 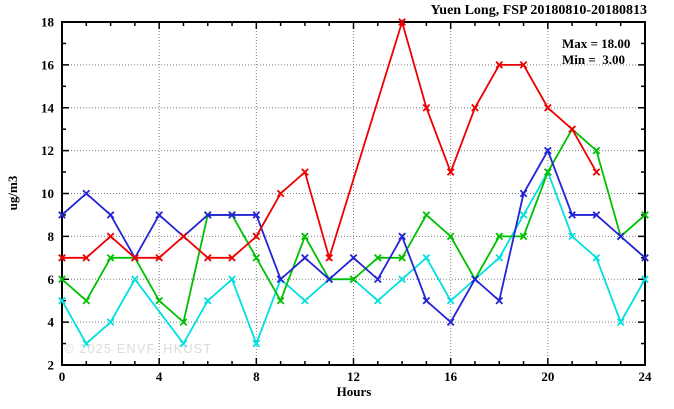 I want to click on svg-text: 24, so click(x=646, y=376).